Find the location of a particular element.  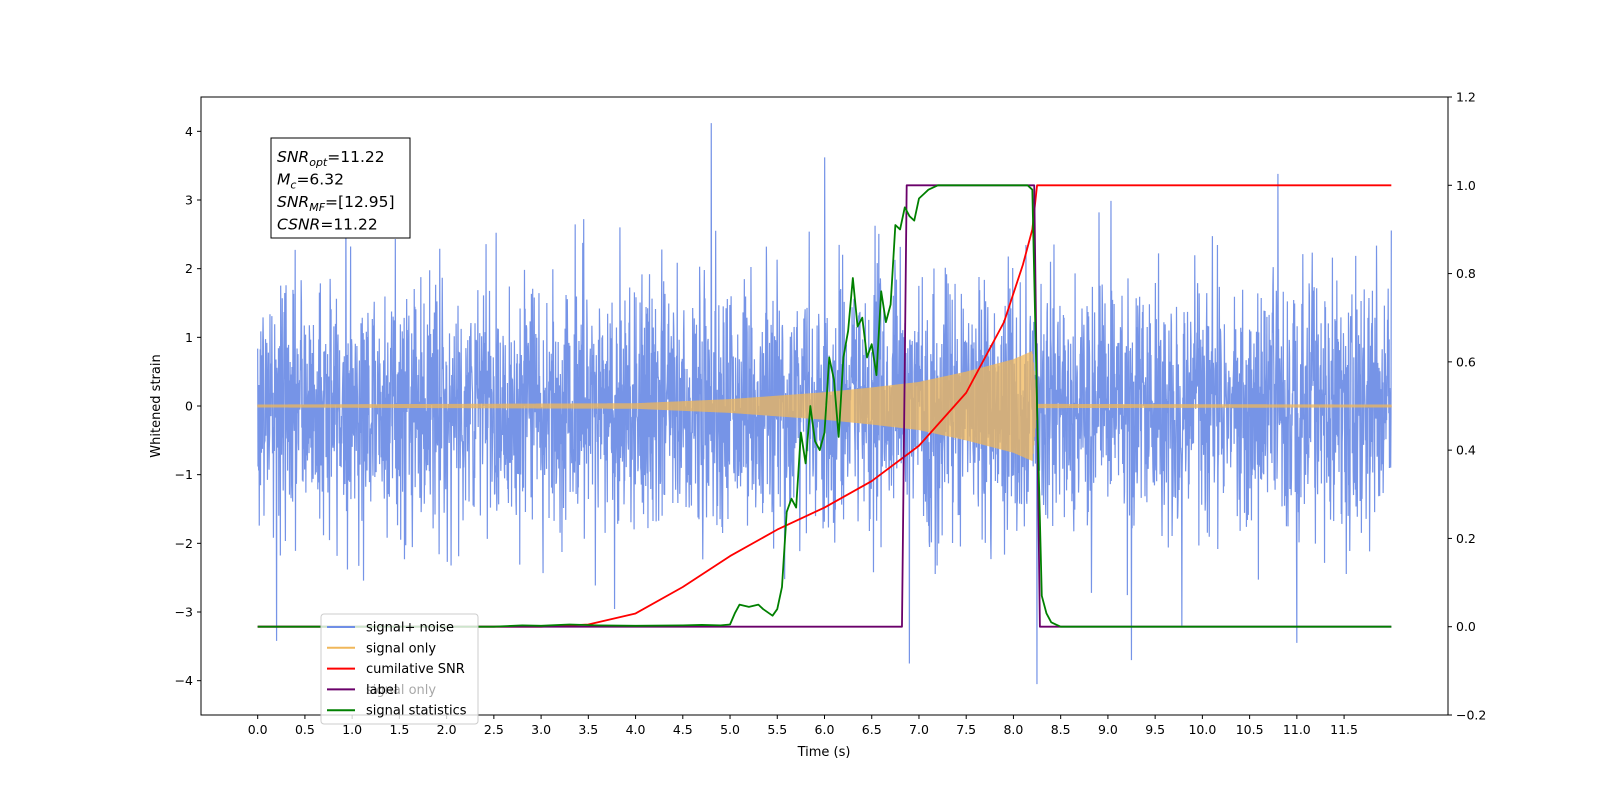

right-y-tick-label: 1.2 is located at coordinates (1466, 97).